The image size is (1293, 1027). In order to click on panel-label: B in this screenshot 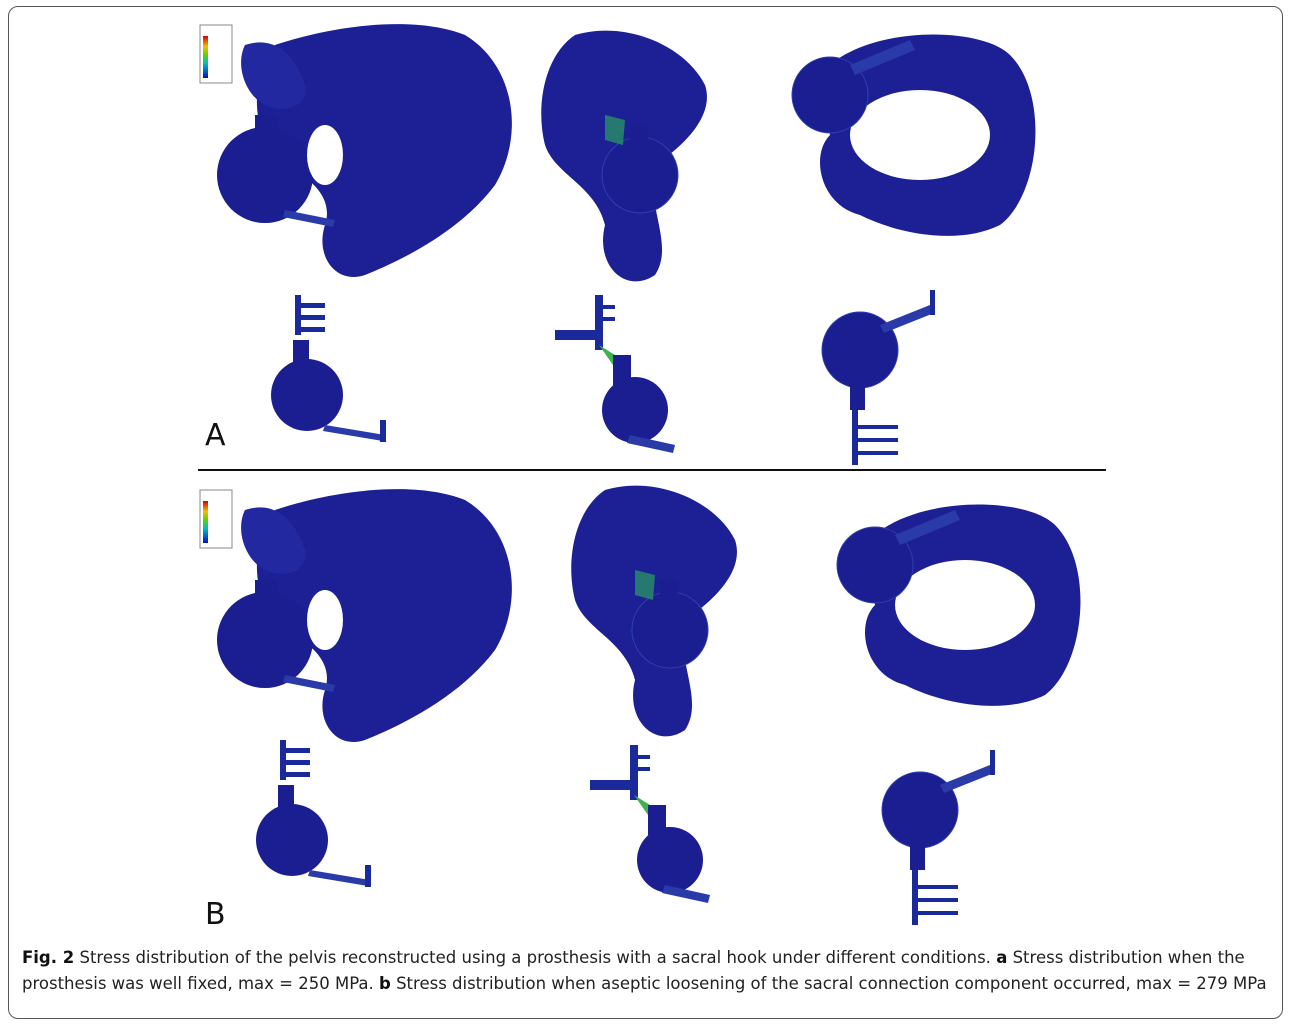, I will do `click(215, 914)`.